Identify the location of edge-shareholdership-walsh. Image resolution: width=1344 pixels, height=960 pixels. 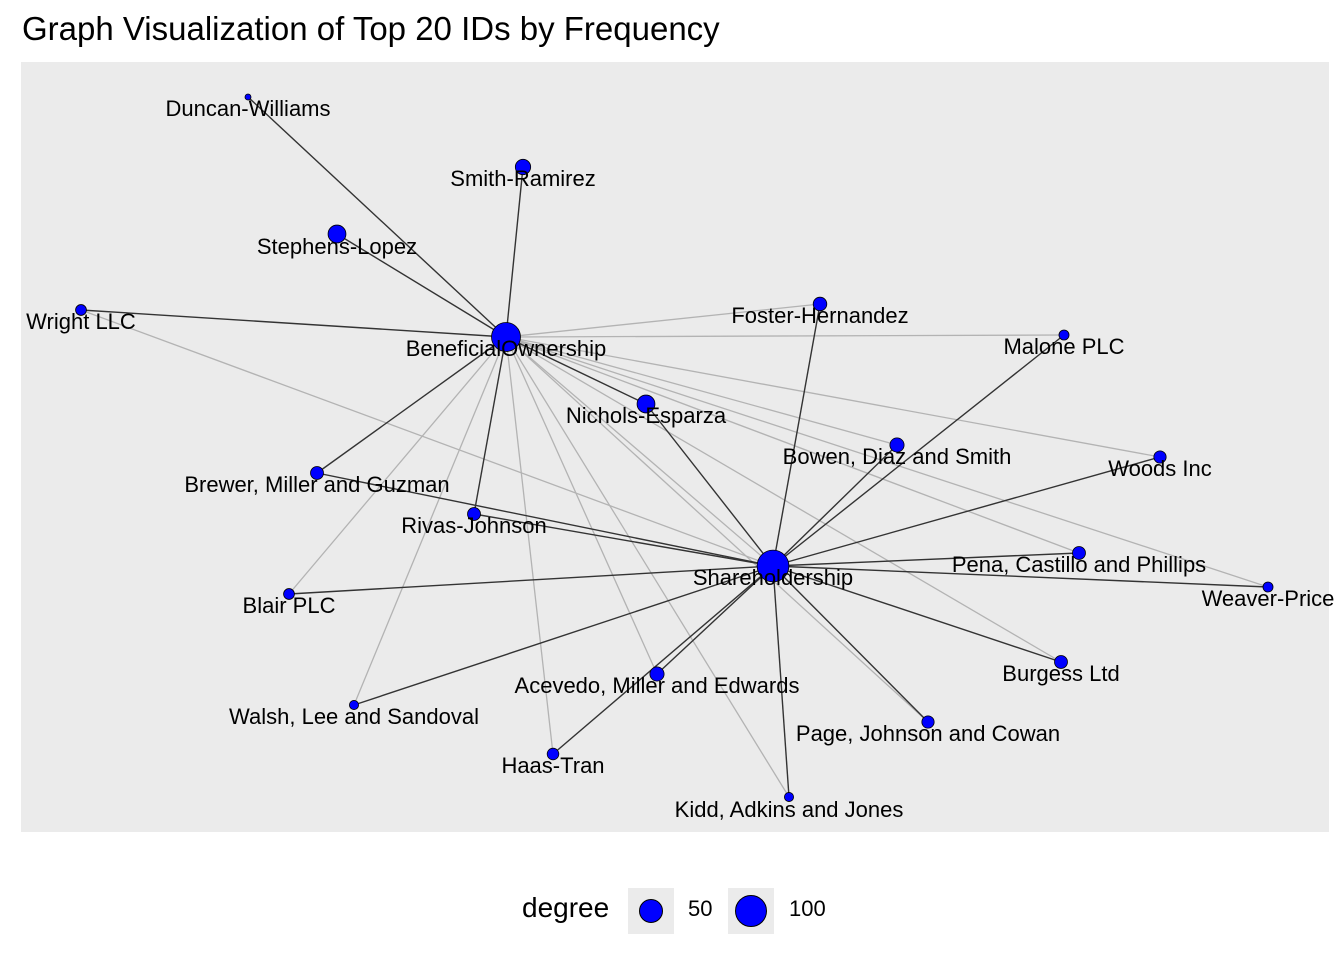
(563, 635).